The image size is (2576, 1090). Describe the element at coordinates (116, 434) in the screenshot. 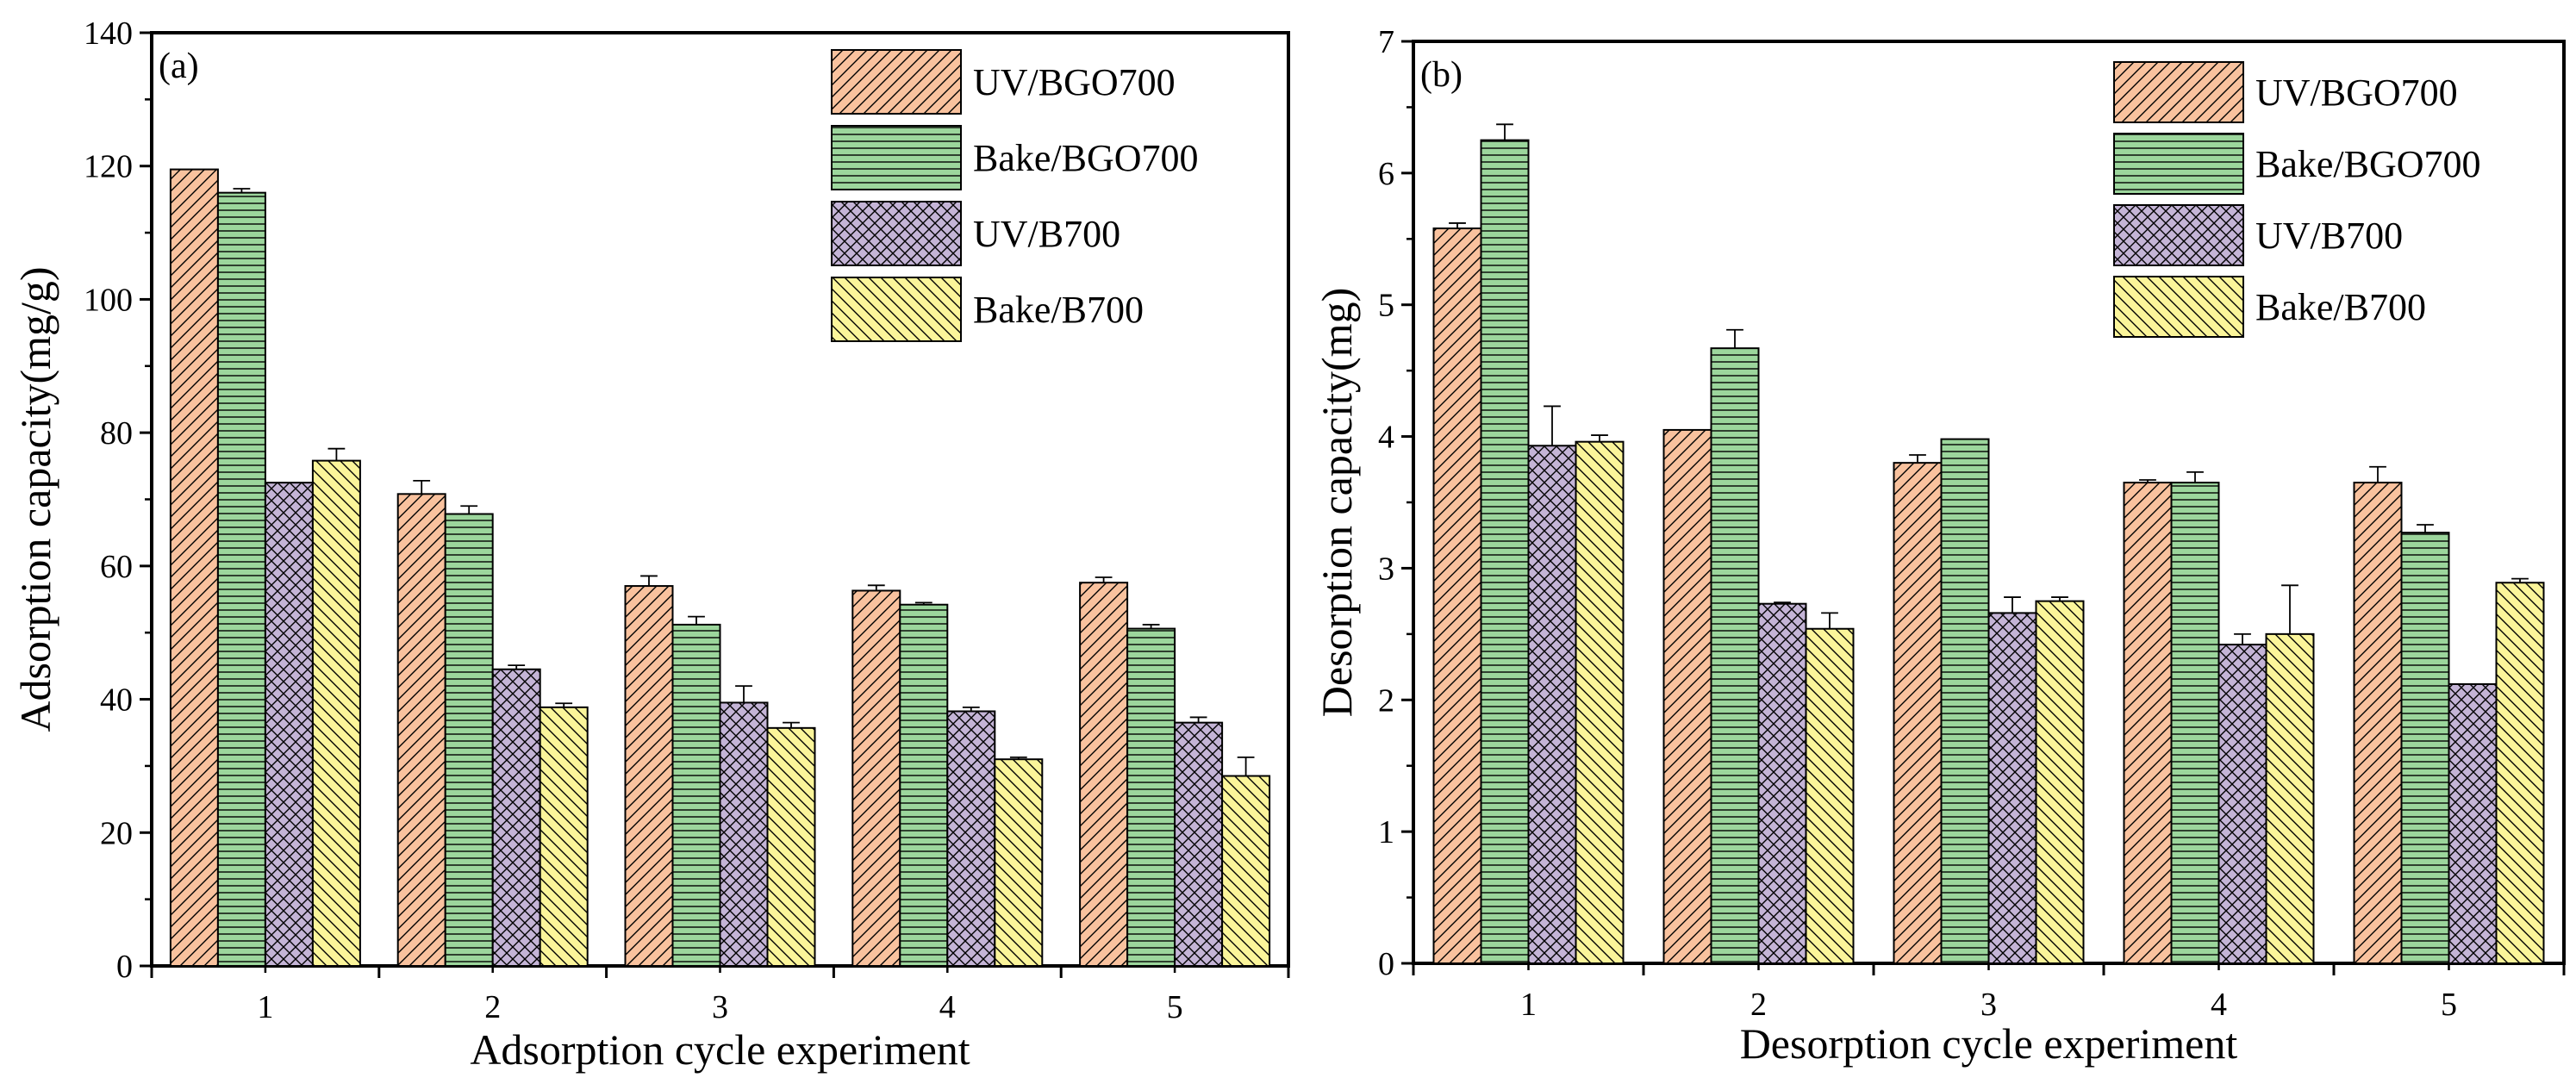

I see `y-tick-label: 80` at that location.